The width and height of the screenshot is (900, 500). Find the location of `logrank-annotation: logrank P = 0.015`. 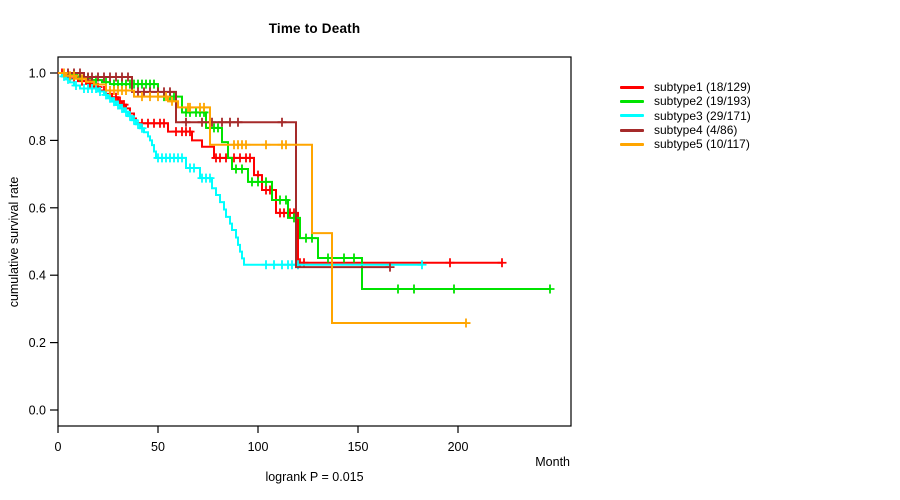

logrank-annotation: logrank P = 0.015 is located at coordinates (314, 477).